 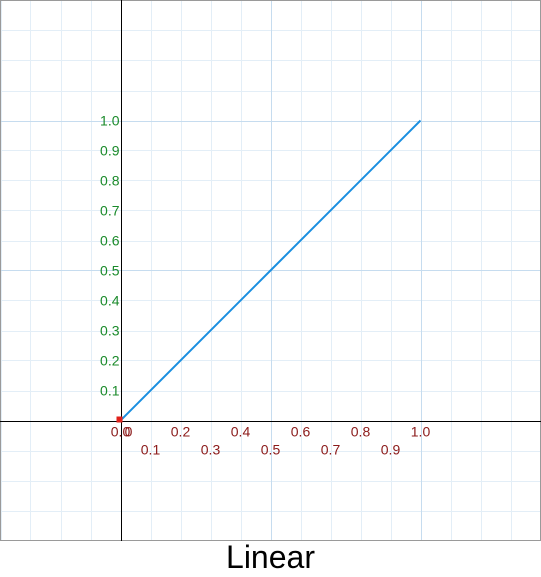 What do you see at coordinates (110, 241) in the screenshot?
I see `y-tick-label: 0.6` at bounding box center [110, 241].